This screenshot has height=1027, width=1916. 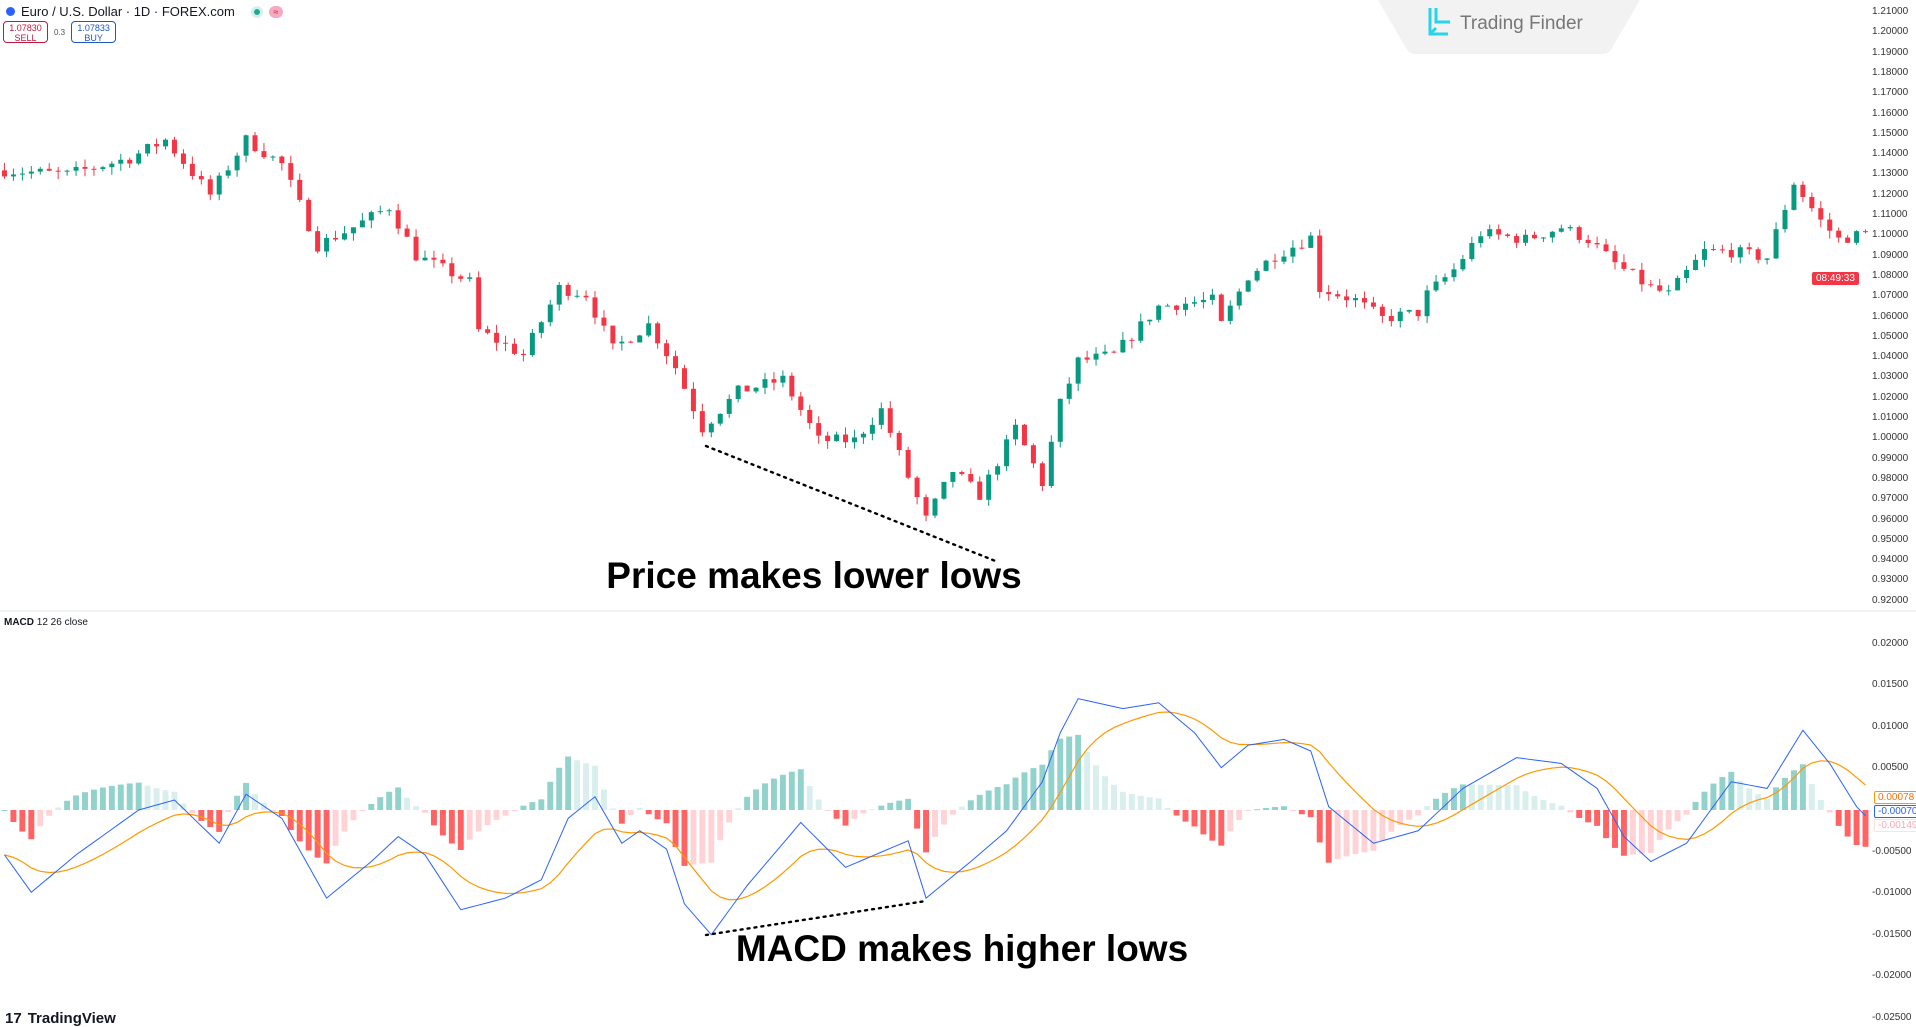 I want to click on price-tick: 0.96000, so click(x=1890, y=519).